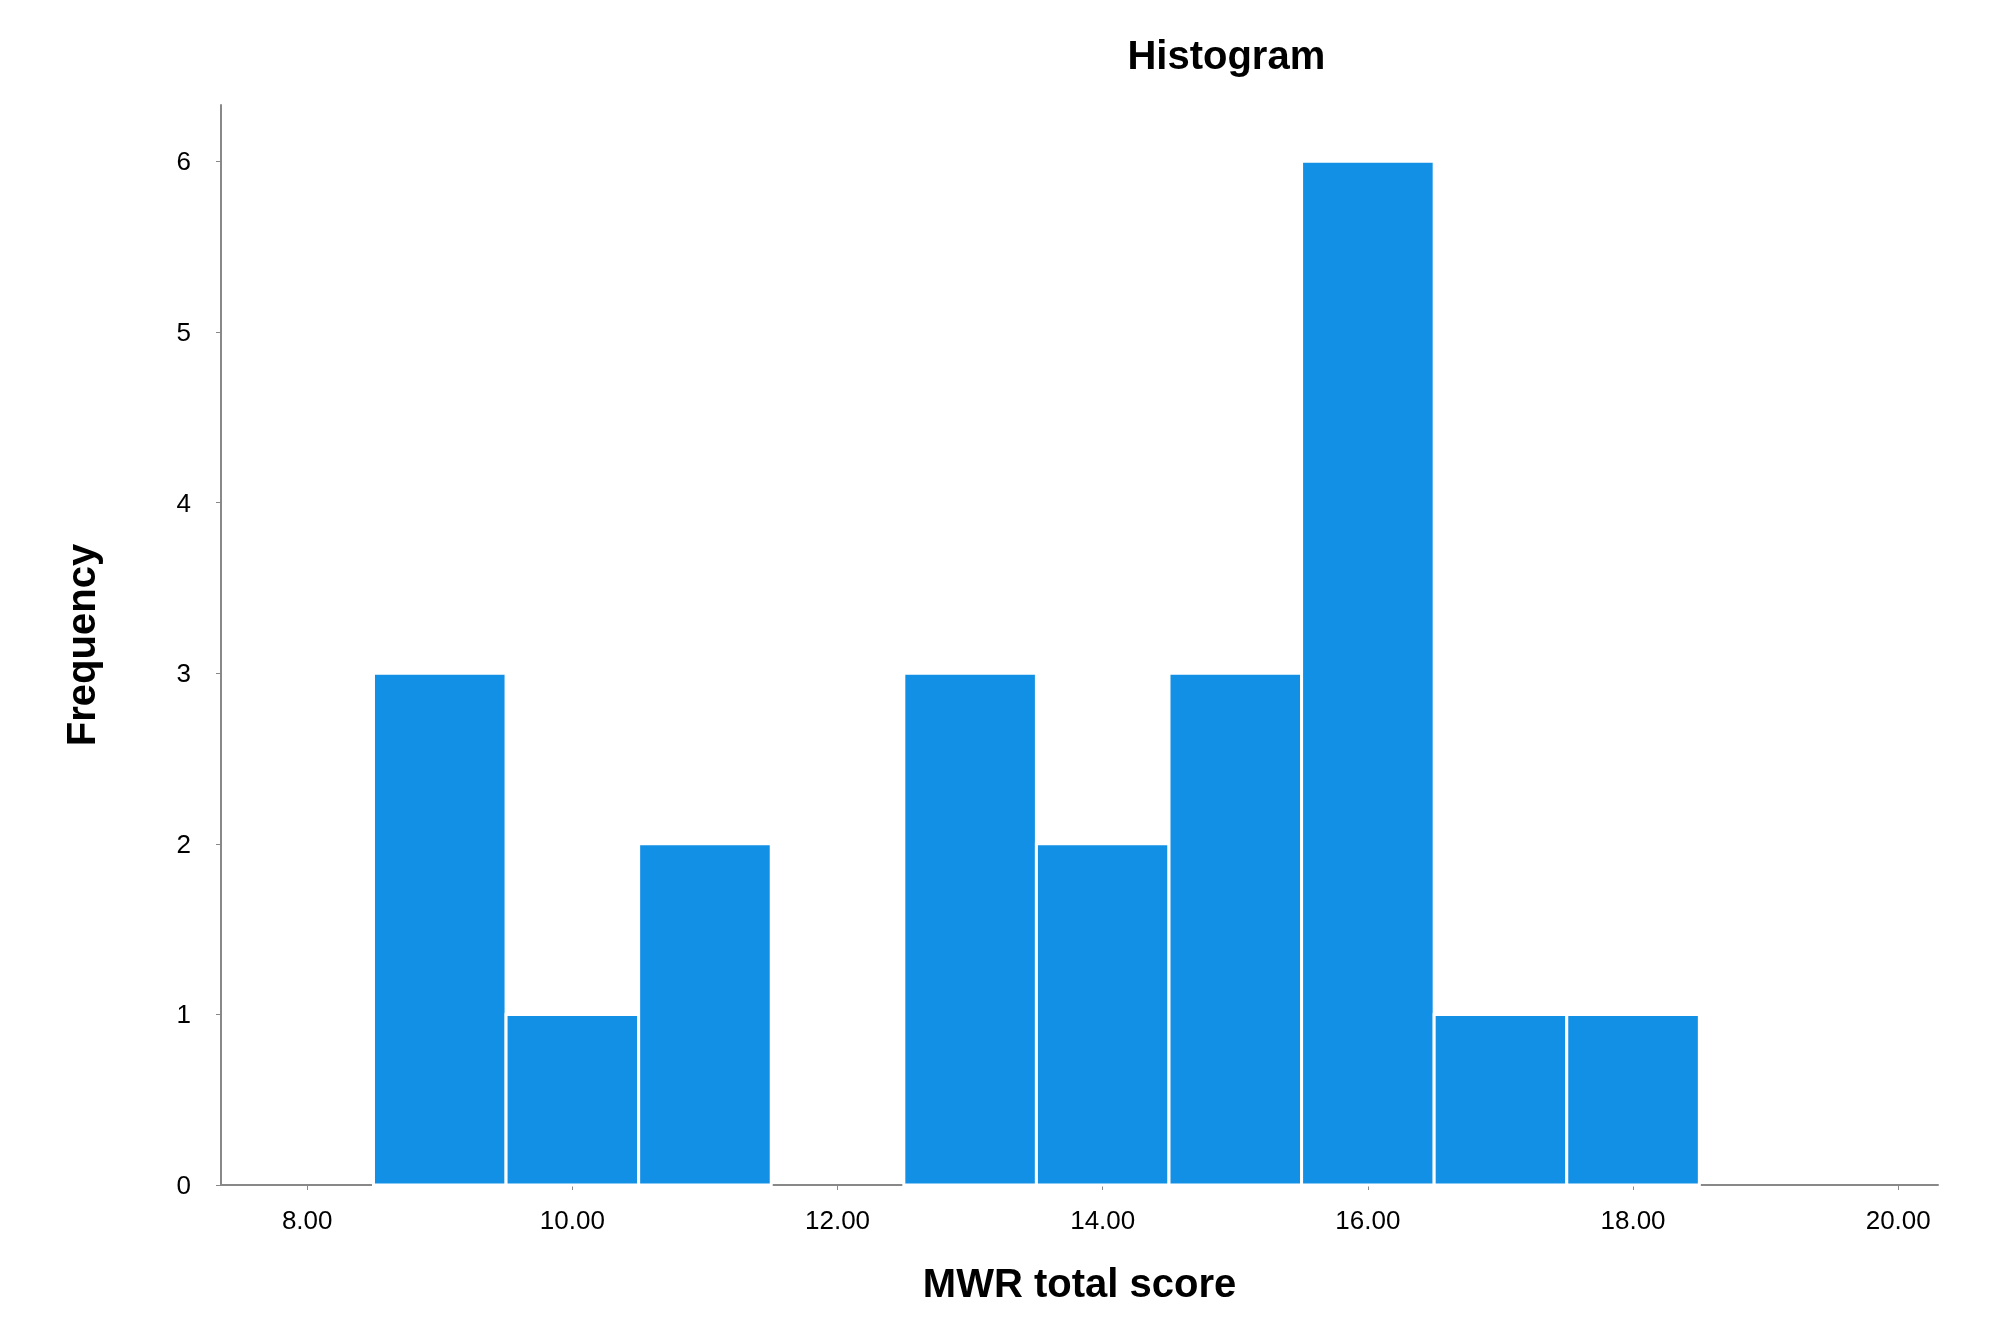 The height and width of the screenshot is (1335, 2008). Describe the element at coordinates (183, 1014) in the screenshot. I see `y-tick-label: 1` at that location.